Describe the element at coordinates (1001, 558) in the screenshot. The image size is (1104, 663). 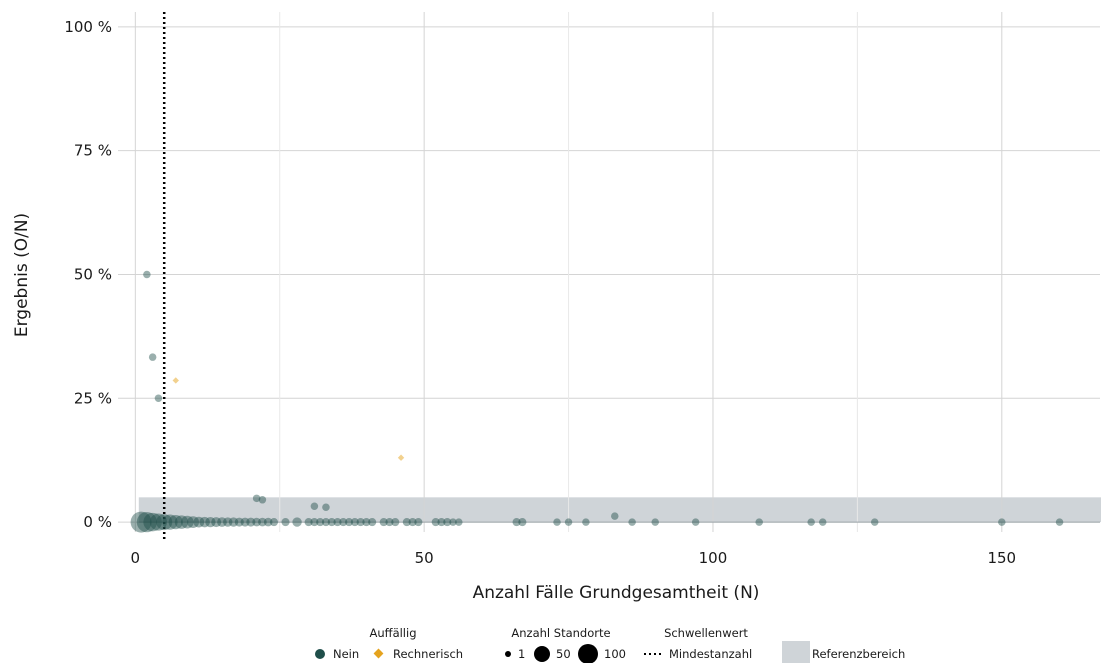
I see `x-tick-label: 150` at that location.